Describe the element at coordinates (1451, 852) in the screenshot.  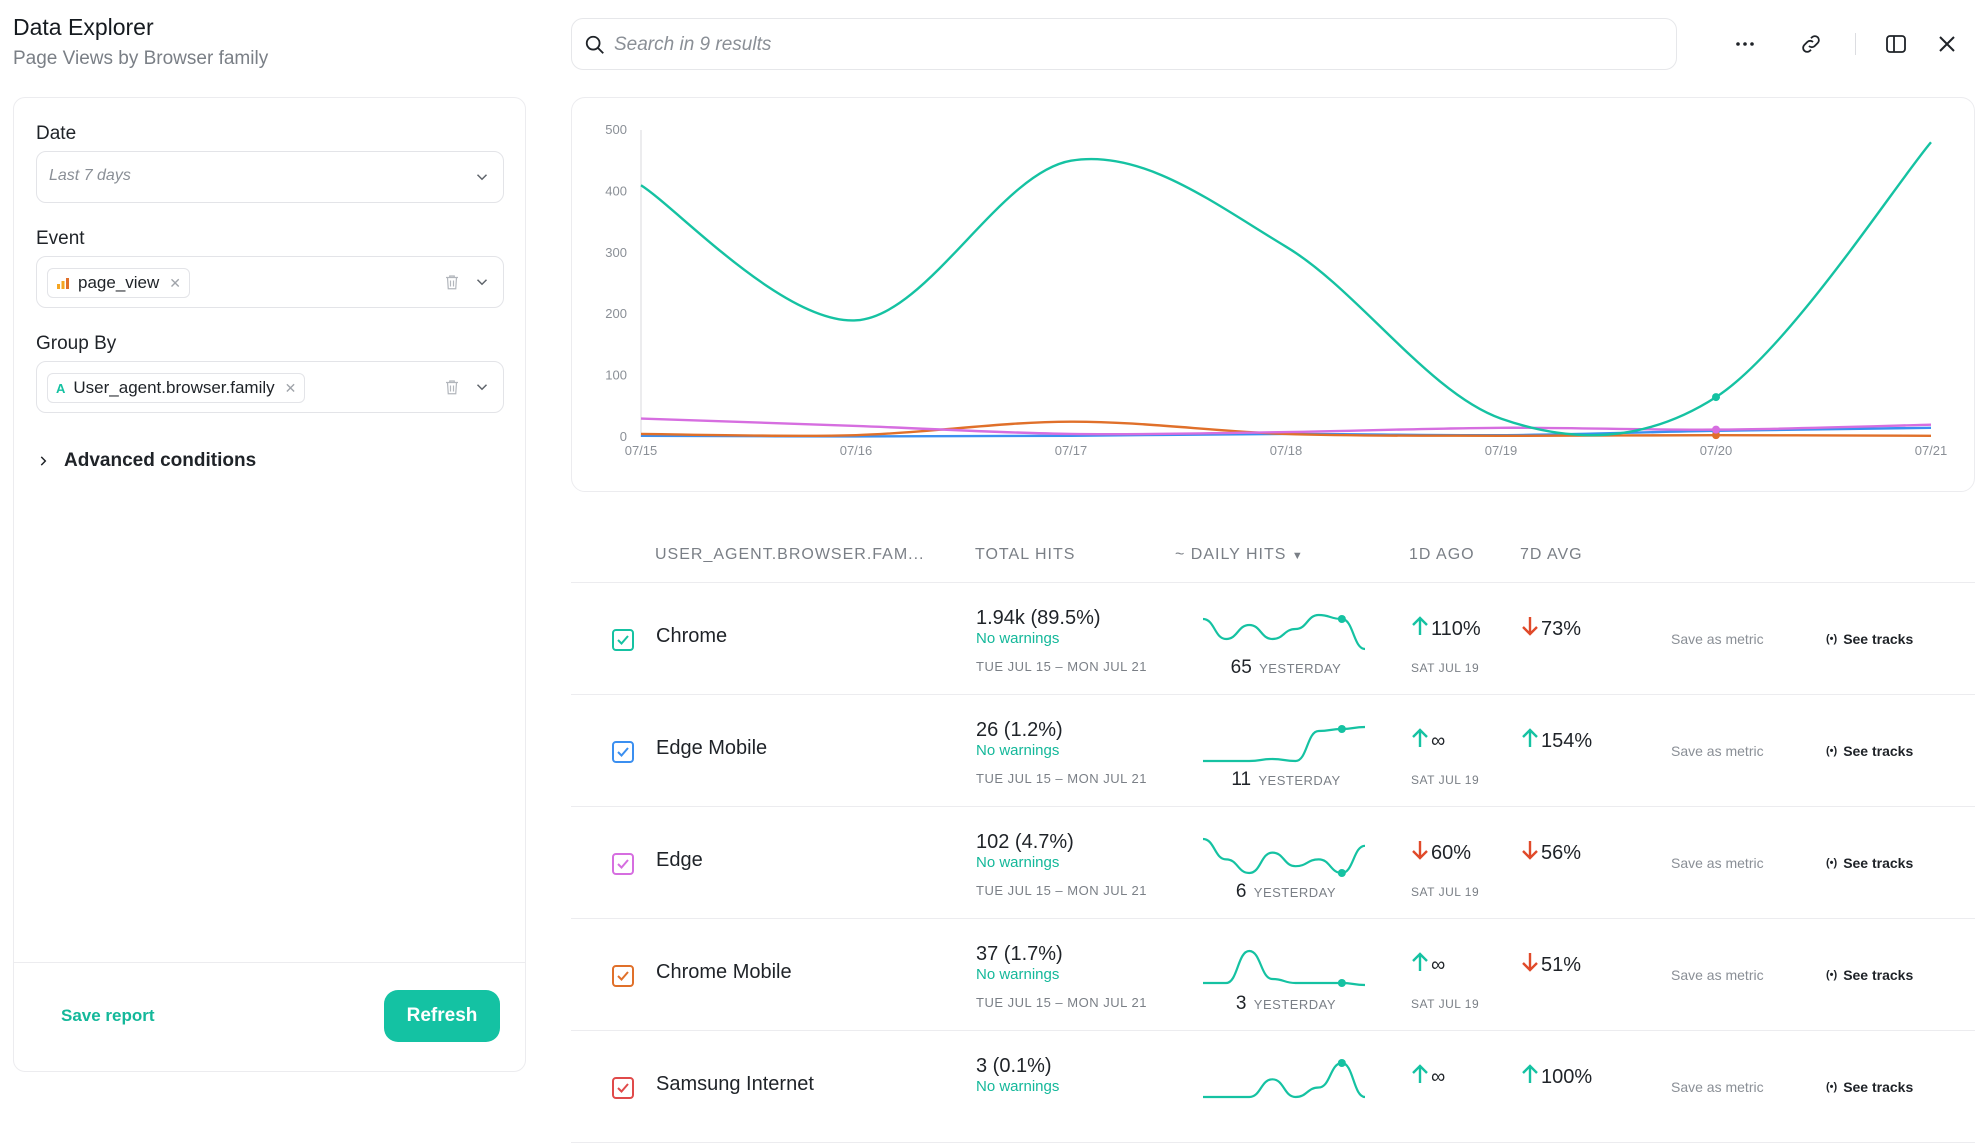
I see `delta-1d-value: 60%` at that location.